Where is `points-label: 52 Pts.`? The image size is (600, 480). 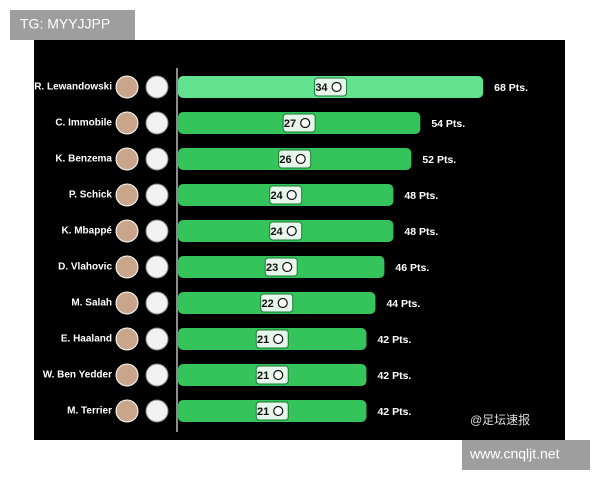
points-label: 52 Pts. is located at coordinates (439, 160).